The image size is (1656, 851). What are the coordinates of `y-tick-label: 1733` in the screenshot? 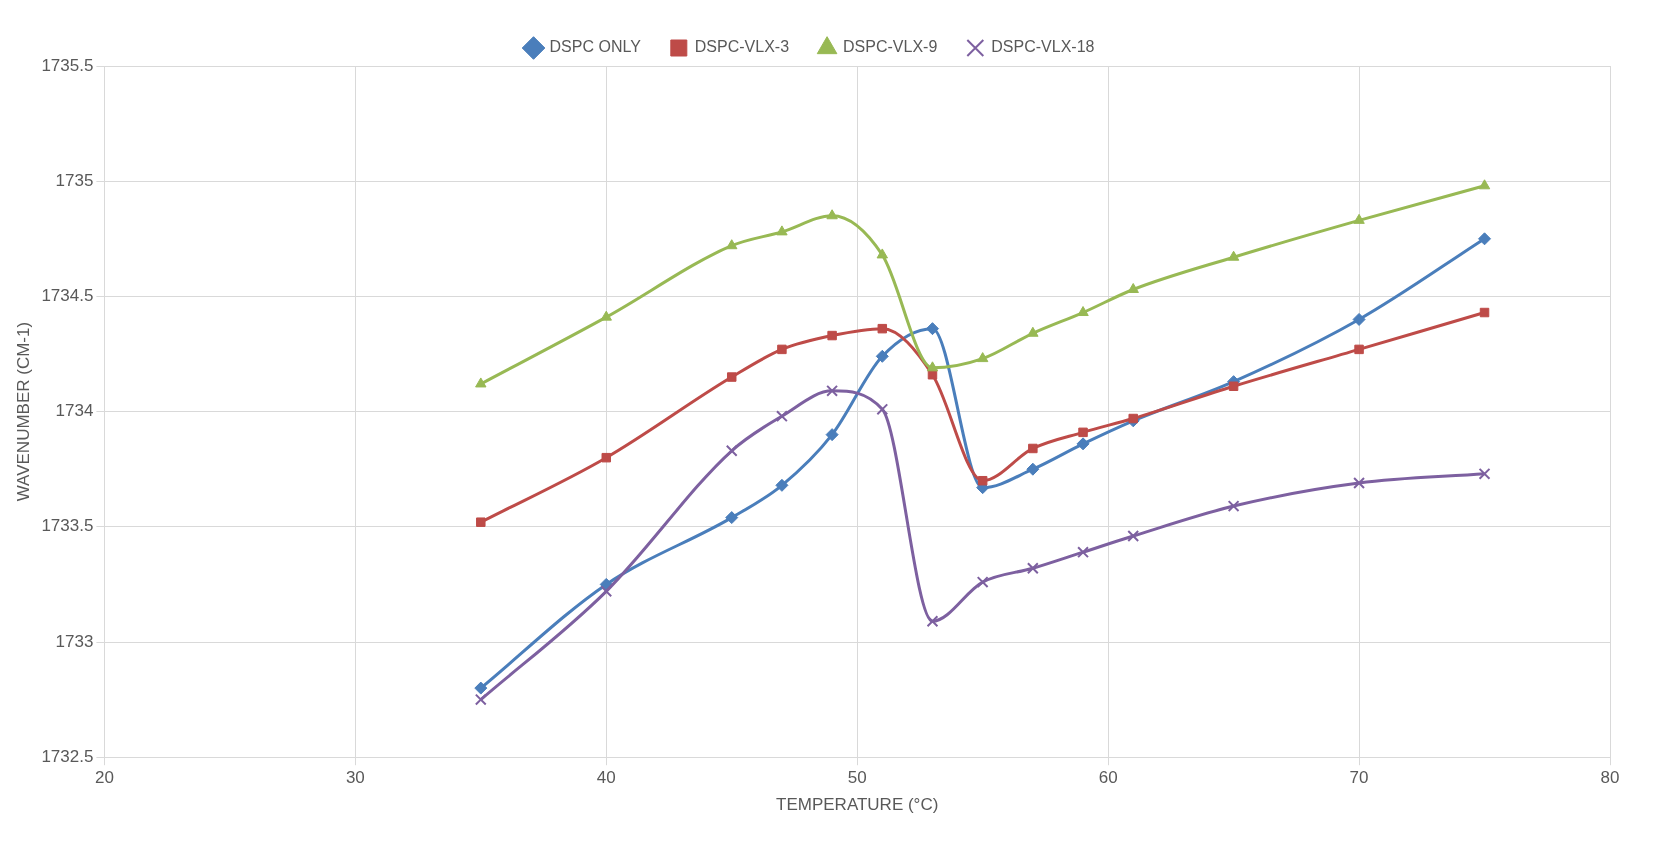 It's located at (74, 641).